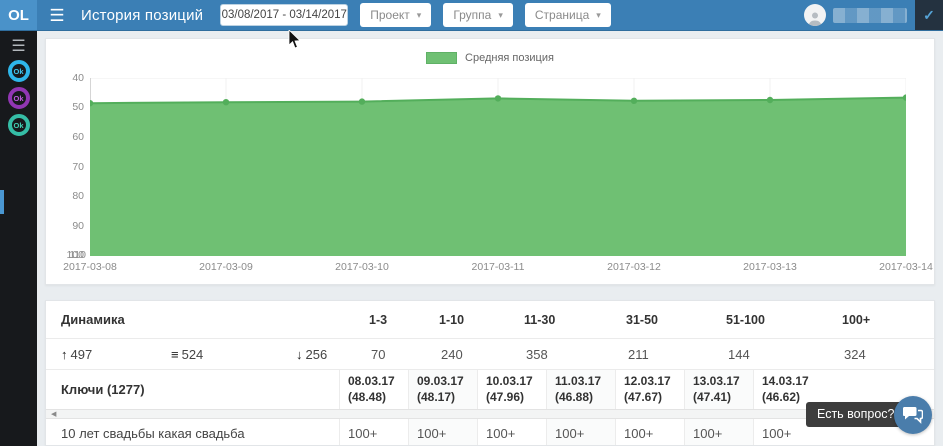  Describe the element at coordinates (54, 414) in the screenshot. I see `scroll-left-icon: ◀` at that location.